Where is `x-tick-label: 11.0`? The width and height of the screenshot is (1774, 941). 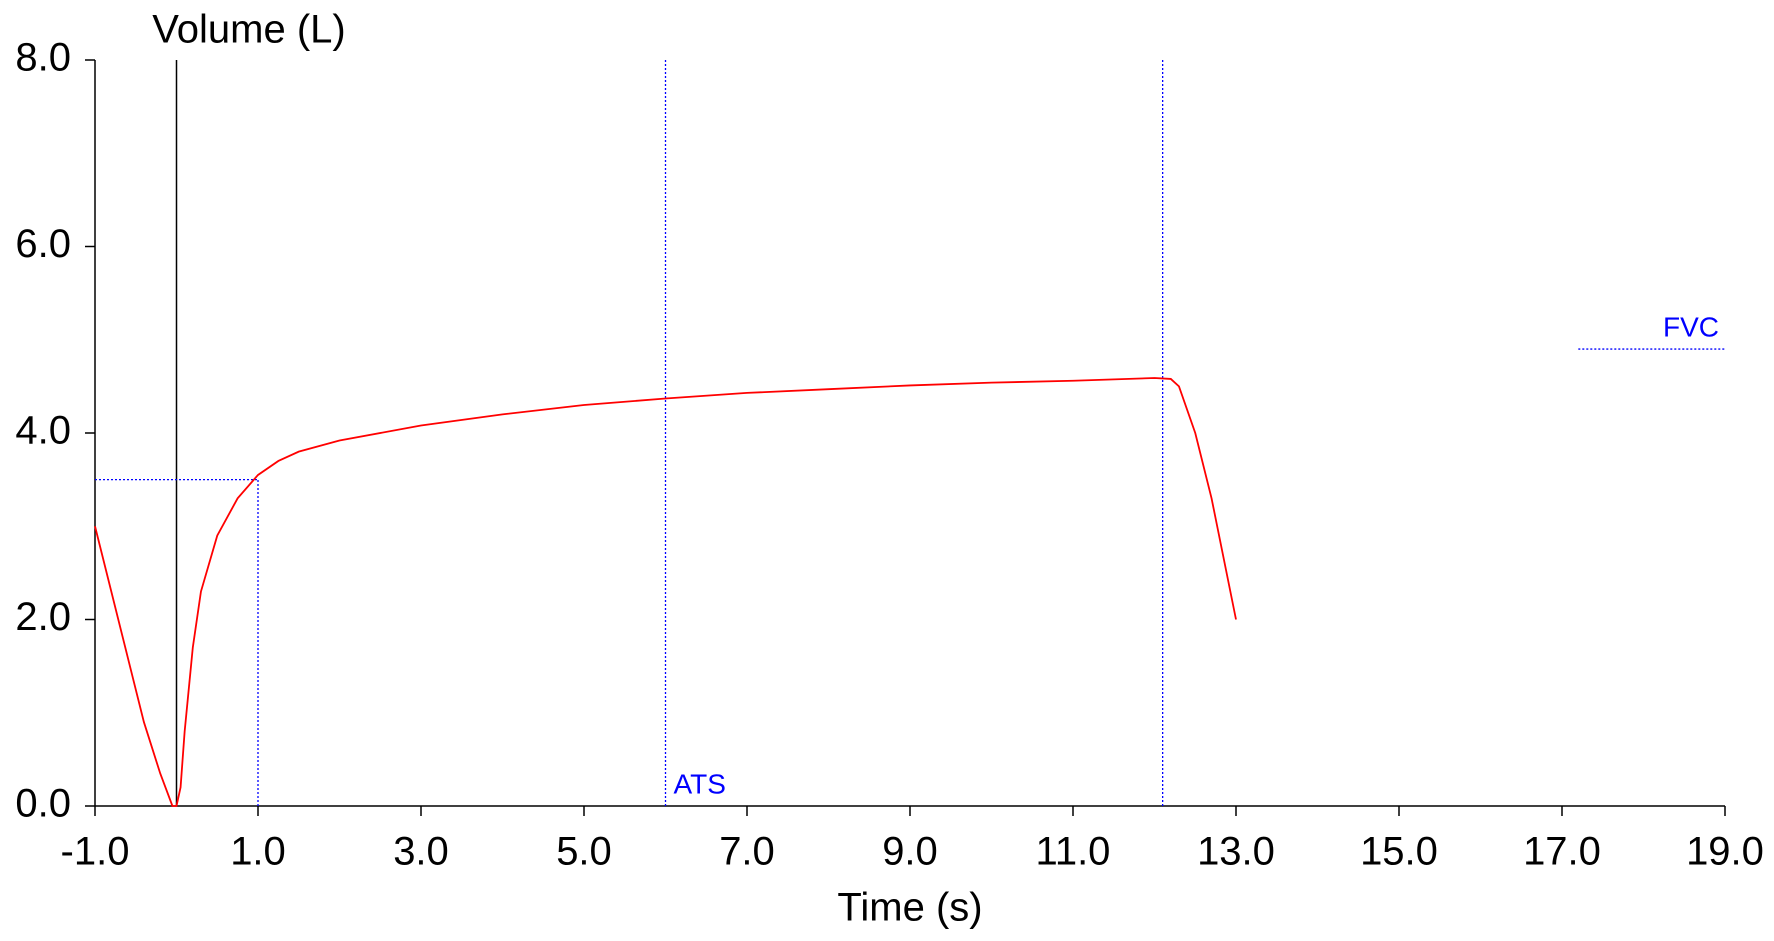 x-tick-label: 11.0 is located at coordinates (1073, 852).